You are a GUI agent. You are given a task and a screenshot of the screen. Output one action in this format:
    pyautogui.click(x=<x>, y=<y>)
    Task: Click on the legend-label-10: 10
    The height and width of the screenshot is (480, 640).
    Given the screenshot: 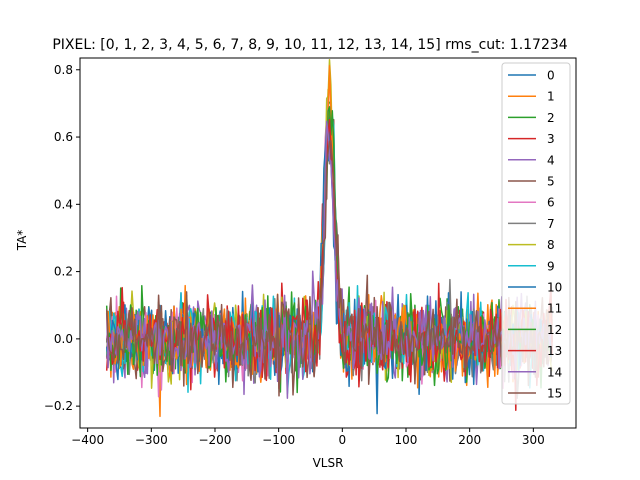 What is the action you would take?
    pyautogui.click(x=554, y=288)
    